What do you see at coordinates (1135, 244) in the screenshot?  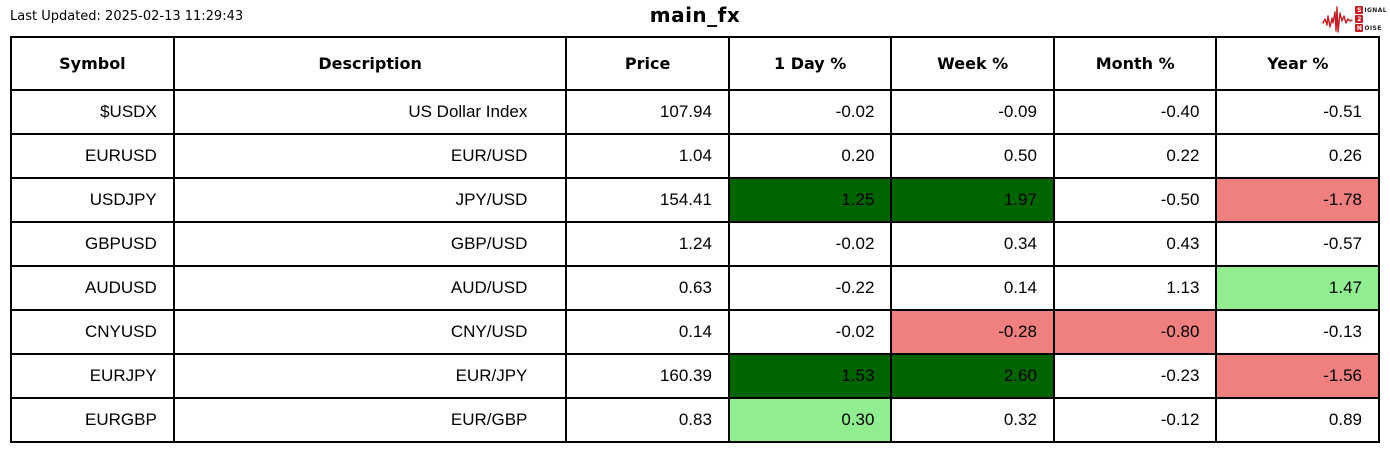 I see `month-change-cell: 0.43` at bounding box center [1135, 244].